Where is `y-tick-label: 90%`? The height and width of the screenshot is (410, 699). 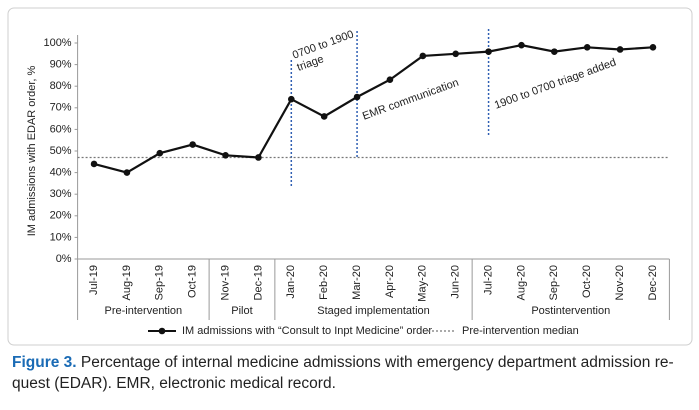
y-tick-label: 90% is located at coordinates (61, 65).